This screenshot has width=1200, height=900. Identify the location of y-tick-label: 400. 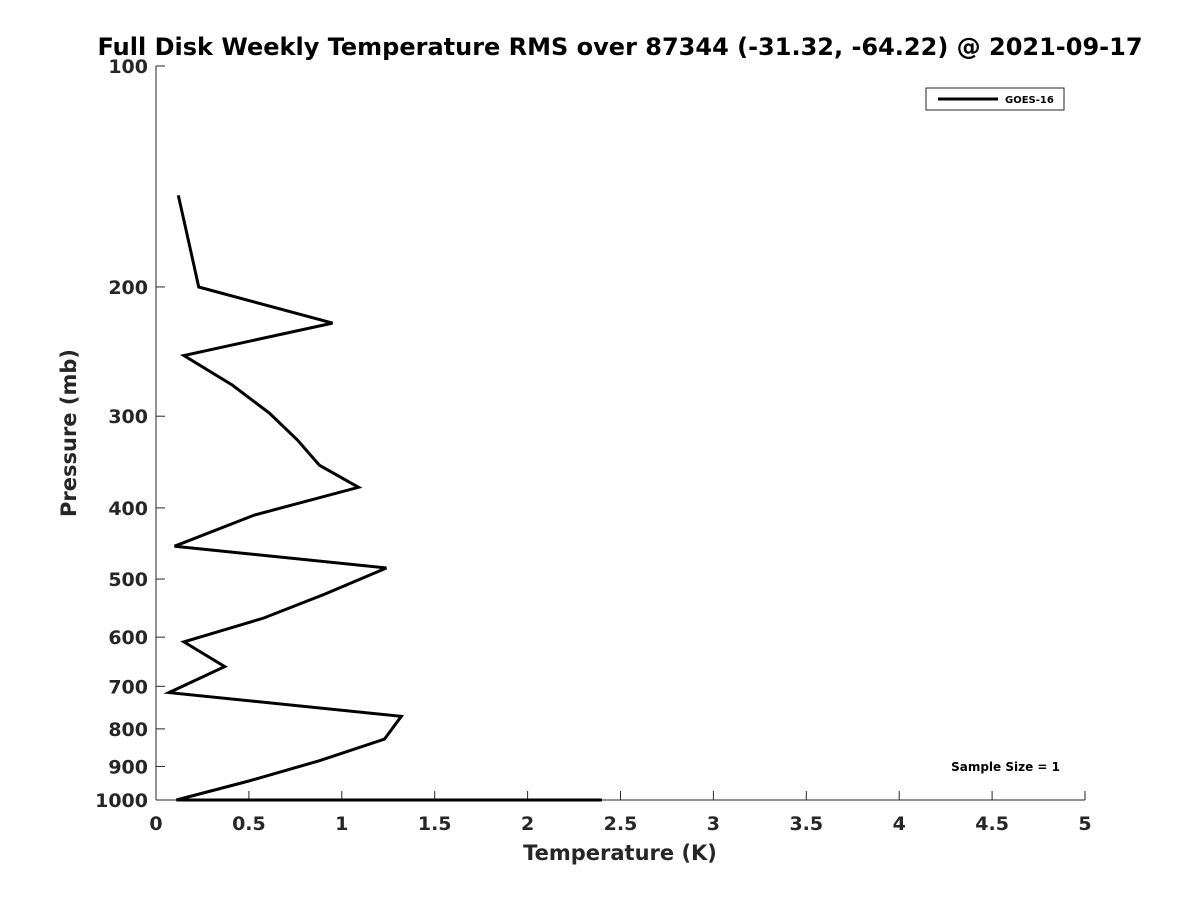
(128, 509).